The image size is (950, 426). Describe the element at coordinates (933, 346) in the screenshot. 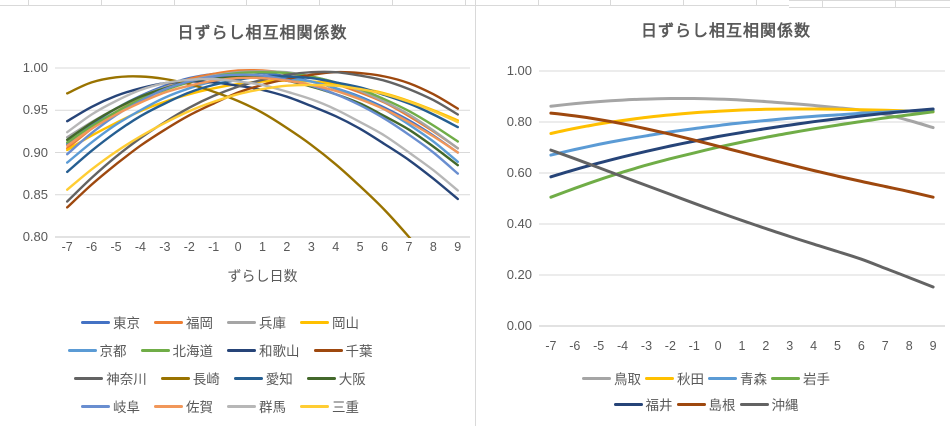

I see `x-tick-label: 9` at that location.